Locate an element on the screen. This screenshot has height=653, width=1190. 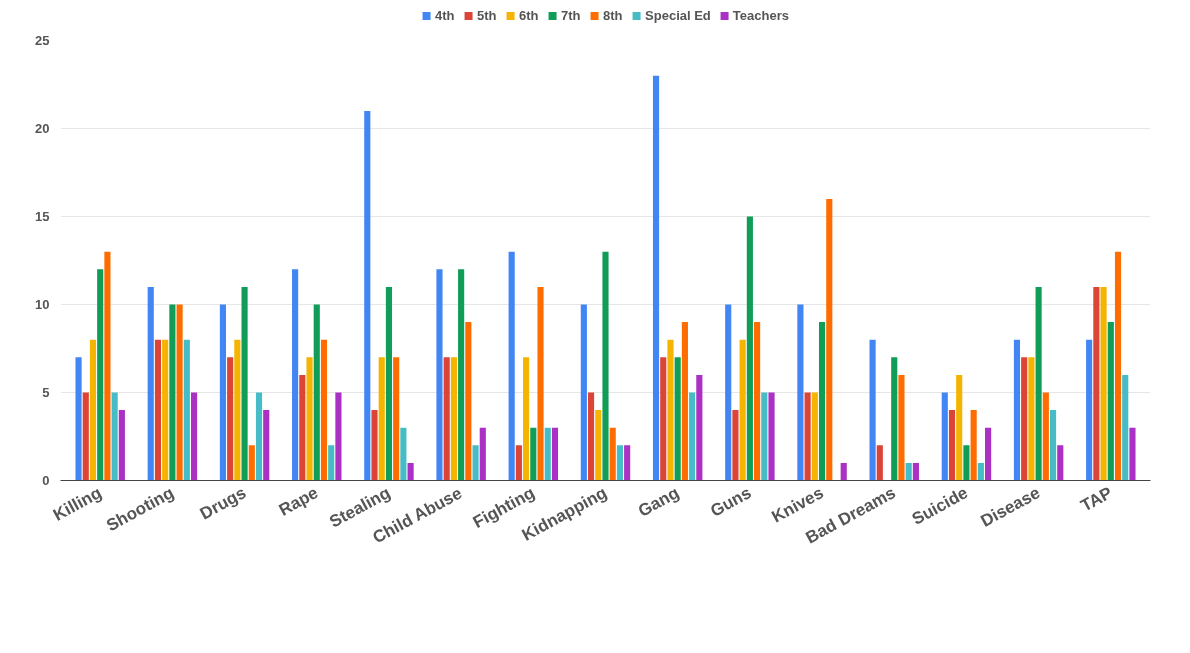
y-tick-label: 5 is located at coordinates (46, 392).